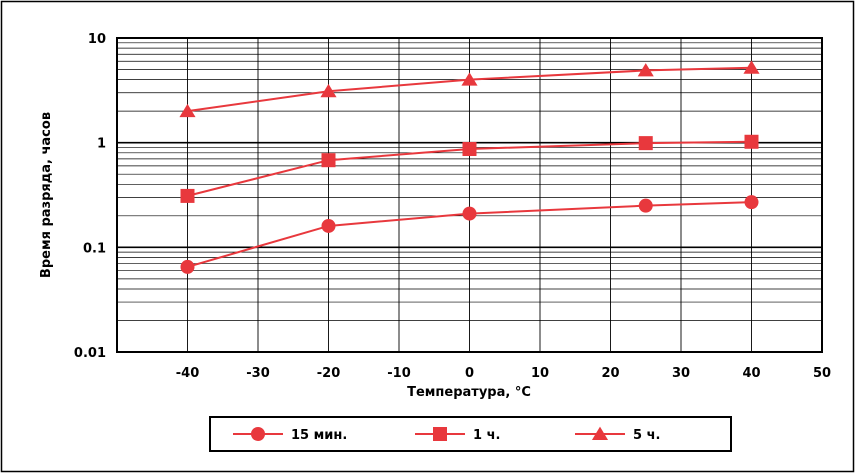  Describe the element at coordinates (399, 373) in the screenshot. I see `x-tick-label: -10` at that location.